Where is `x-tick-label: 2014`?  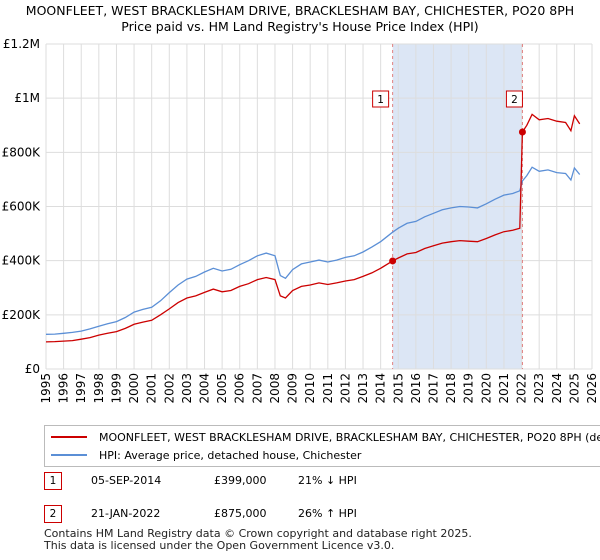
x-tick-label: 2014 is located at coordinates (381, 388).